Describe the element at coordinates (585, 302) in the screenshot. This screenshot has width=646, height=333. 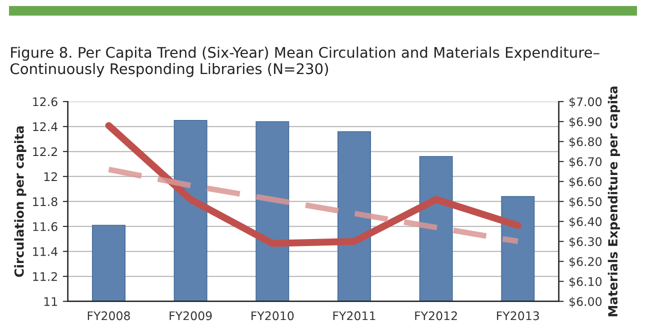
I see `y2-tick-label: $6.00` at that location.